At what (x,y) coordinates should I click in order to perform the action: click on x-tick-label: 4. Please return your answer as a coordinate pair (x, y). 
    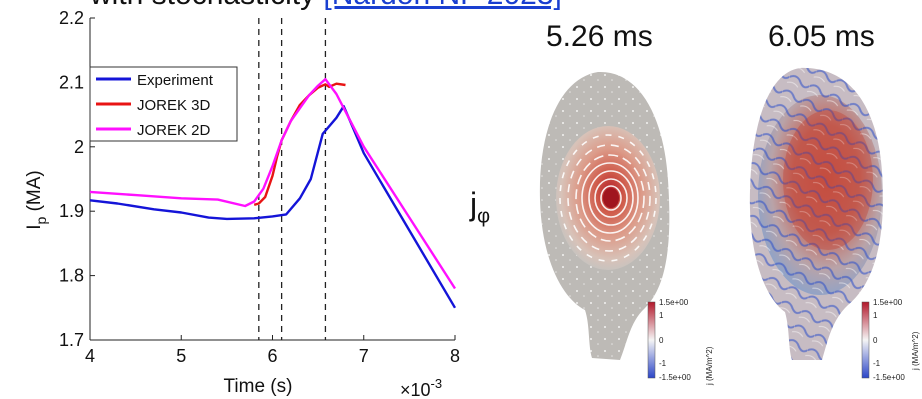
    Looking at the image, I should click on (90, 356).